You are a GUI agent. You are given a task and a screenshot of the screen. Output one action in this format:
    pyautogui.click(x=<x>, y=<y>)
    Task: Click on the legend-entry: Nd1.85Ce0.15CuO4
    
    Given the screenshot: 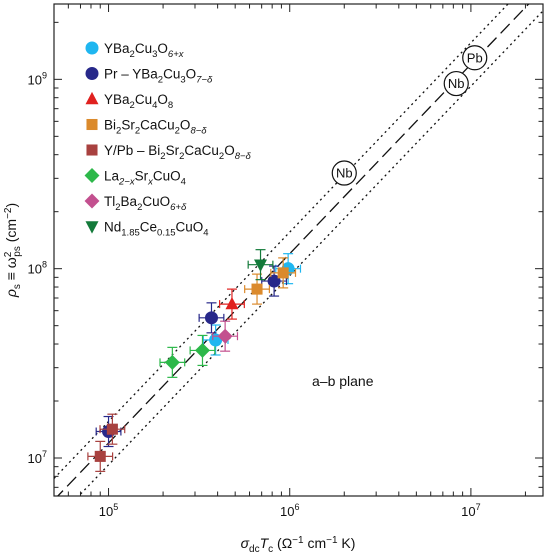 What is the action you would take?
    pyautogui.click(x=147, y=229)
    